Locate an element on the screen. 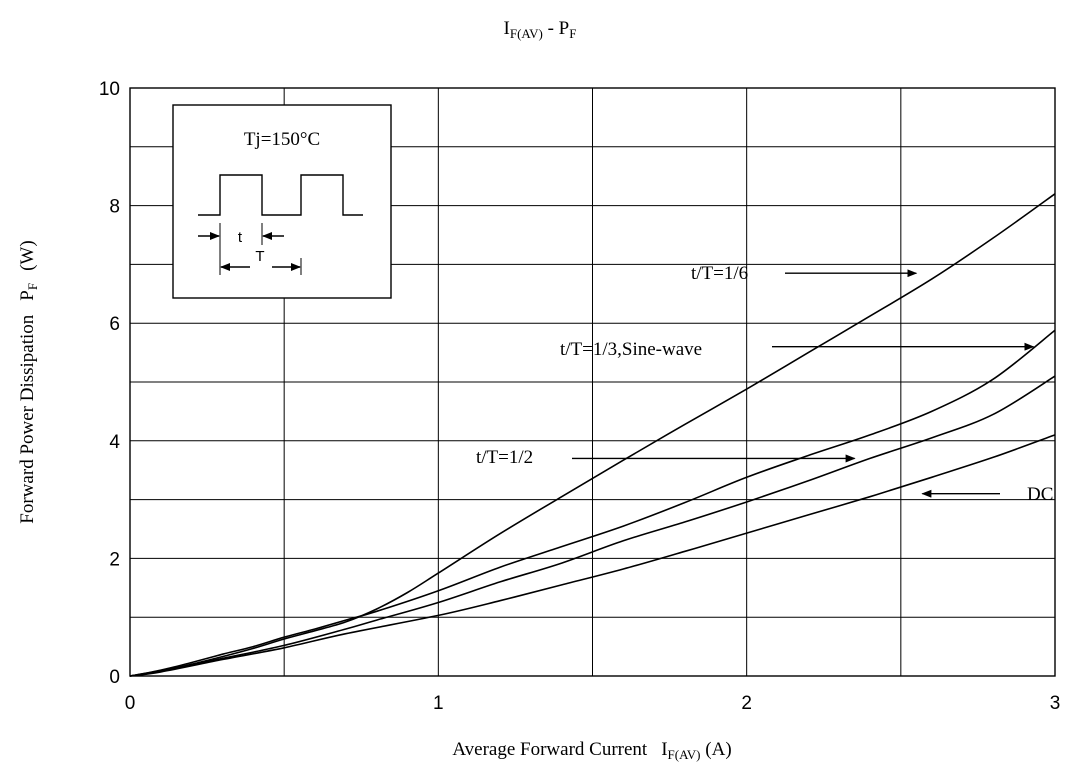 This screenshot has width=1071, height=767. inset-frame is located at coordinates (282, 201).